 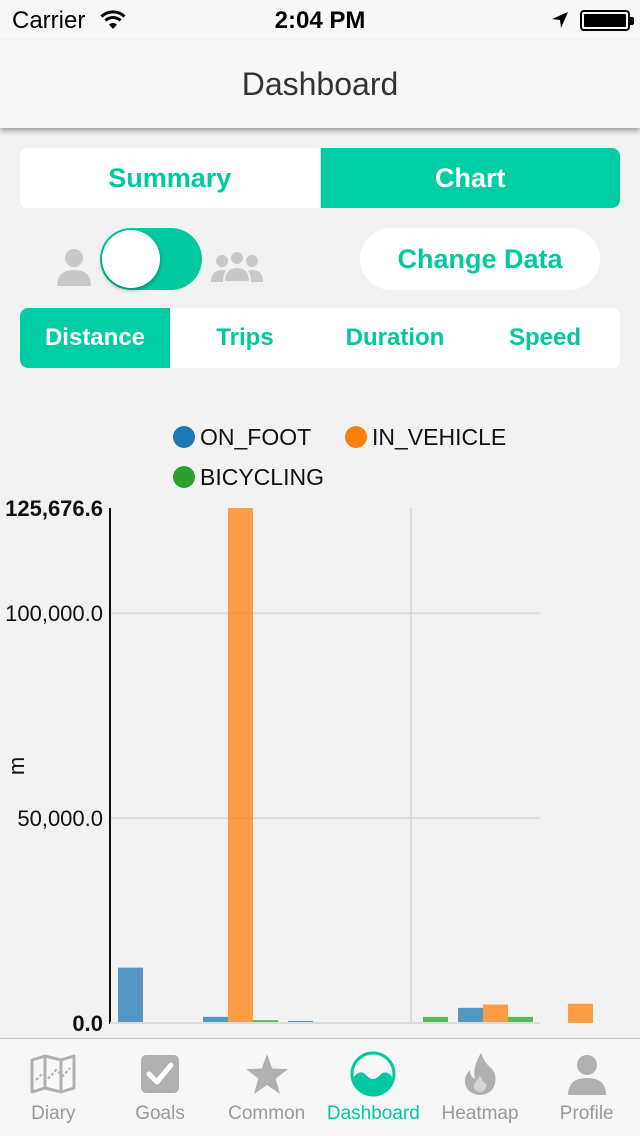 I want to click on tab-bar: Diary Goals Common Dashboard, so click(x=320, y=1087).